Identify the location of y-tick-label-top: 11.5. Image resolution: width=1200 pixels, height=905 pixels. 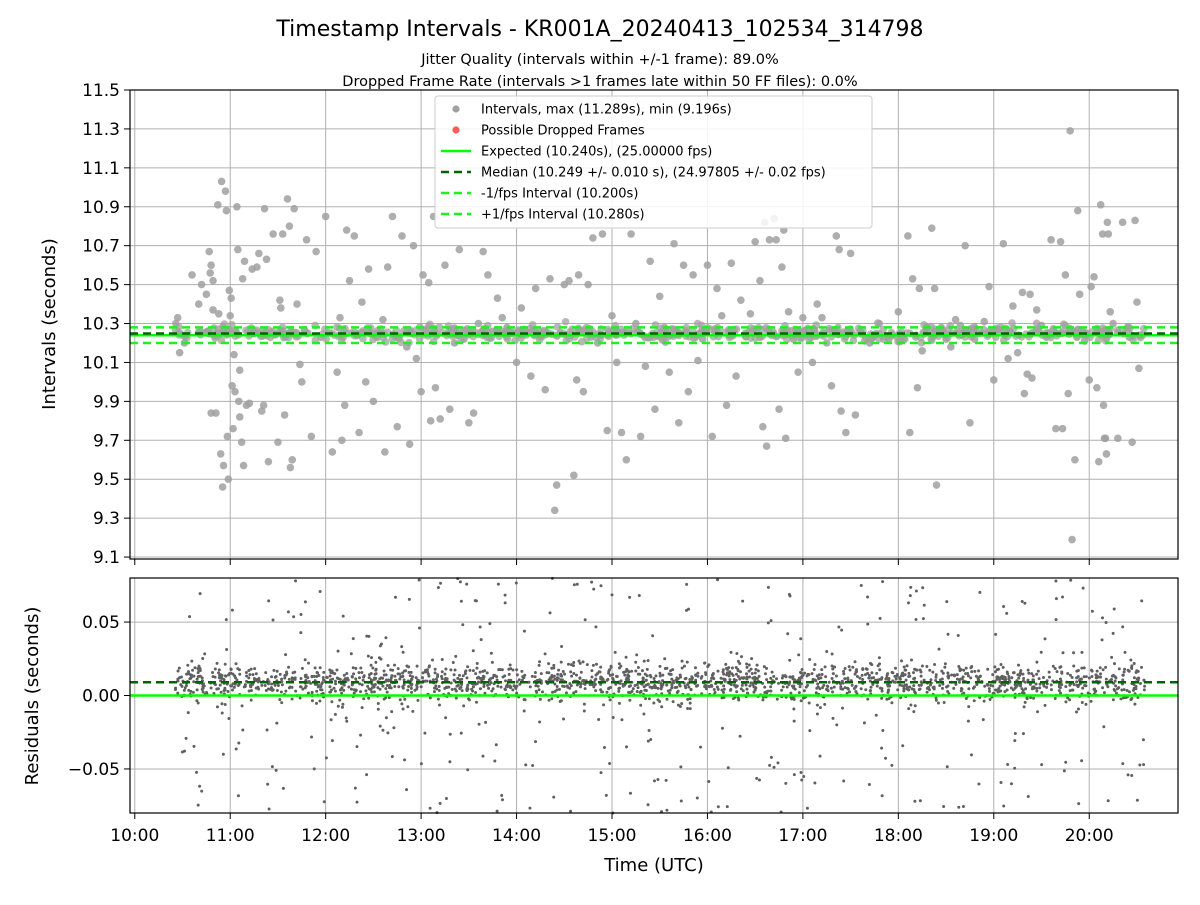
(101, 91).